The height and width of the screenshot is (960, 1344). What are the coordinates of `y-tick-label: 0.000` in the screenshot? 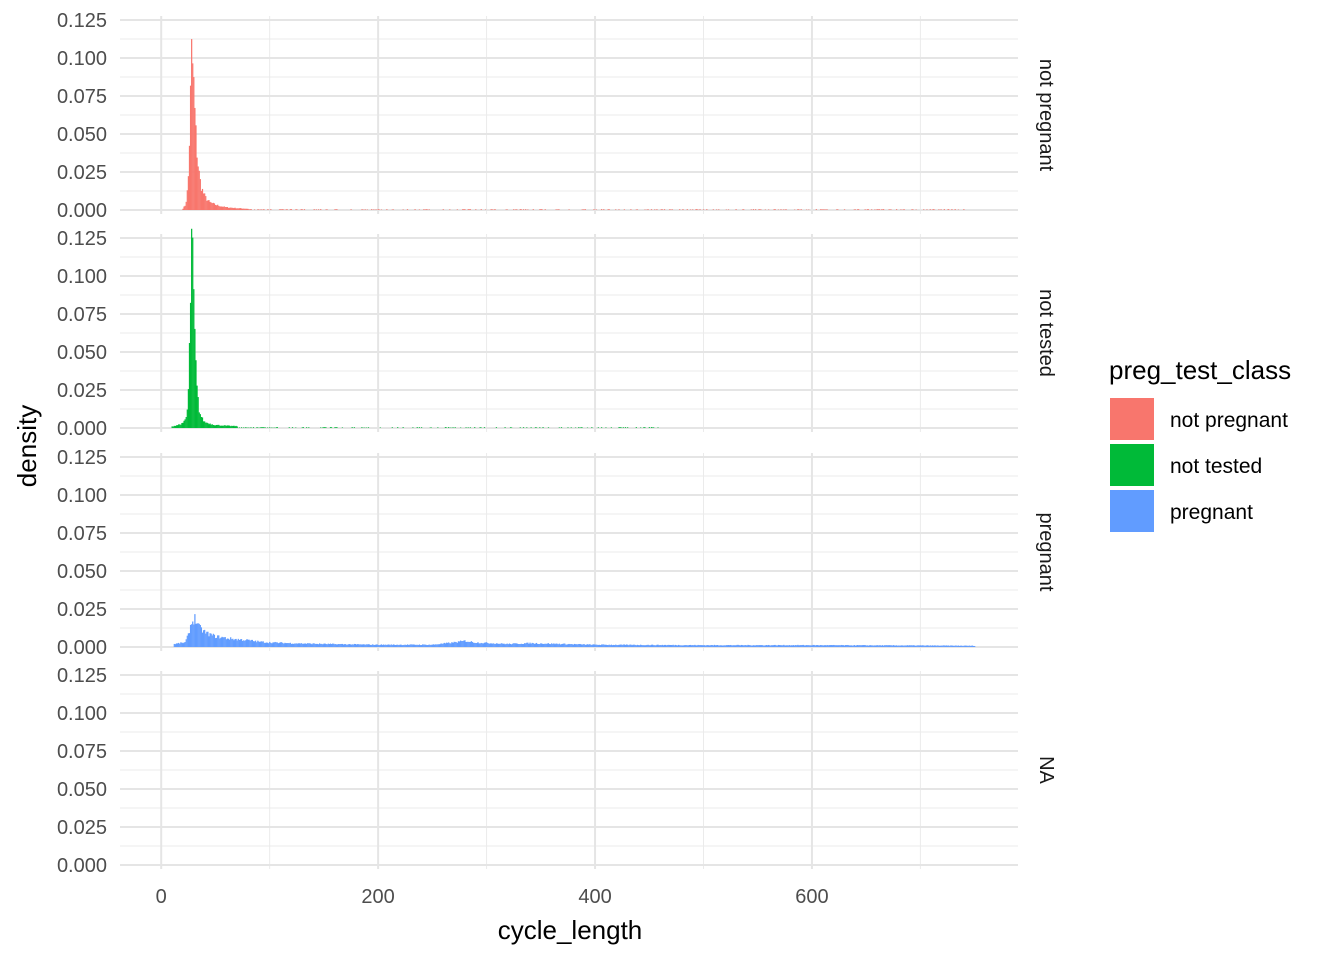 It's located at (82, 866).